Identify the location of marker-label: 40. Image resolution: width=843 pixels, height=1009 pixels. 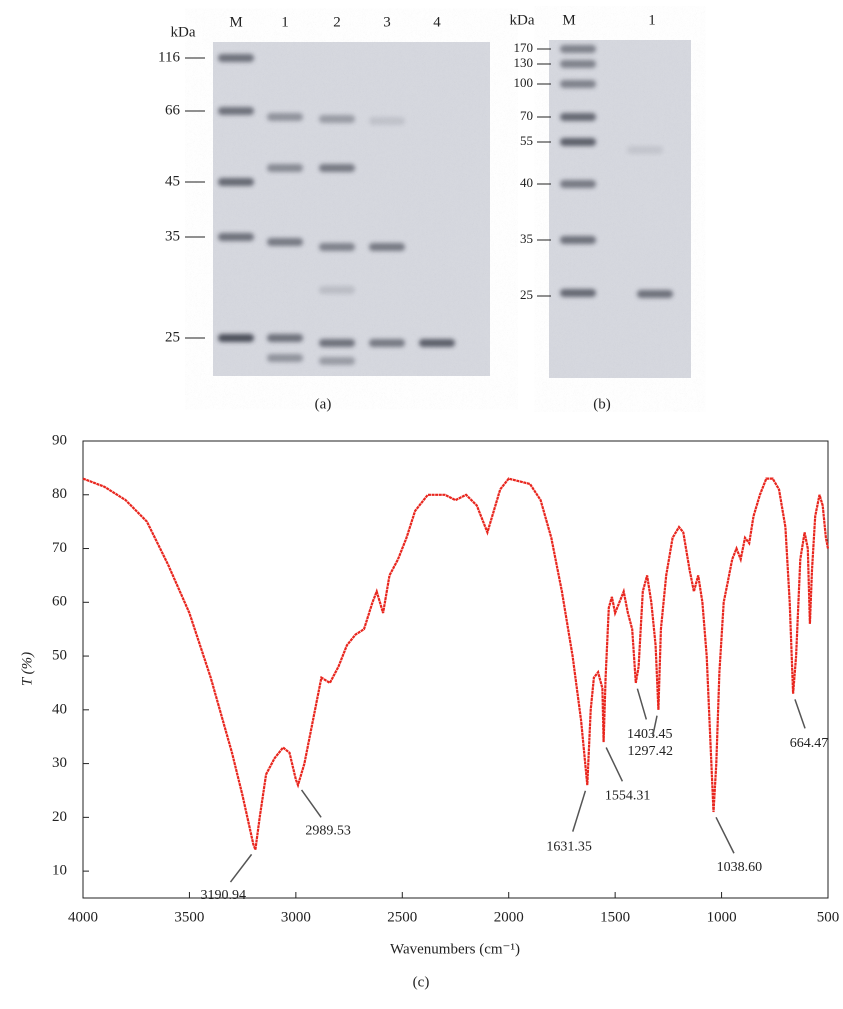
(526, 182).